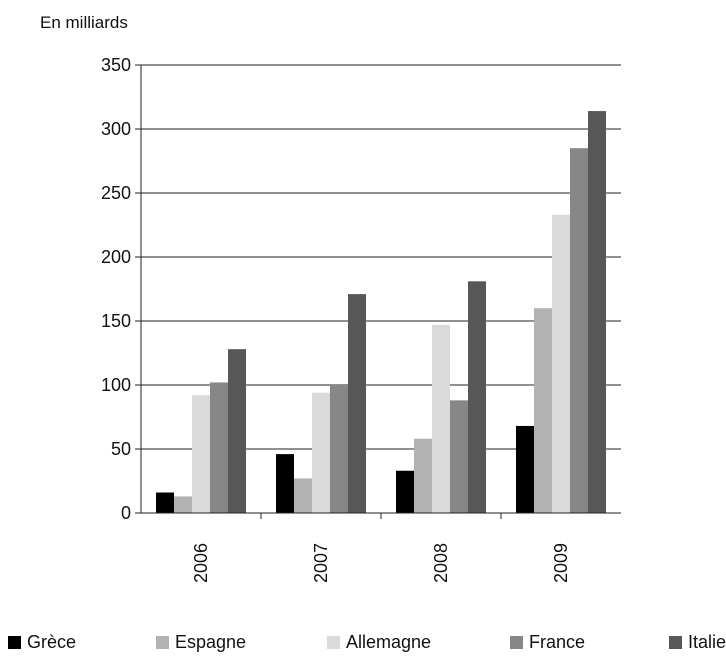 This screenshot has width=726, height=659. I want to click on legend-label: Italie, so click(707, 642).